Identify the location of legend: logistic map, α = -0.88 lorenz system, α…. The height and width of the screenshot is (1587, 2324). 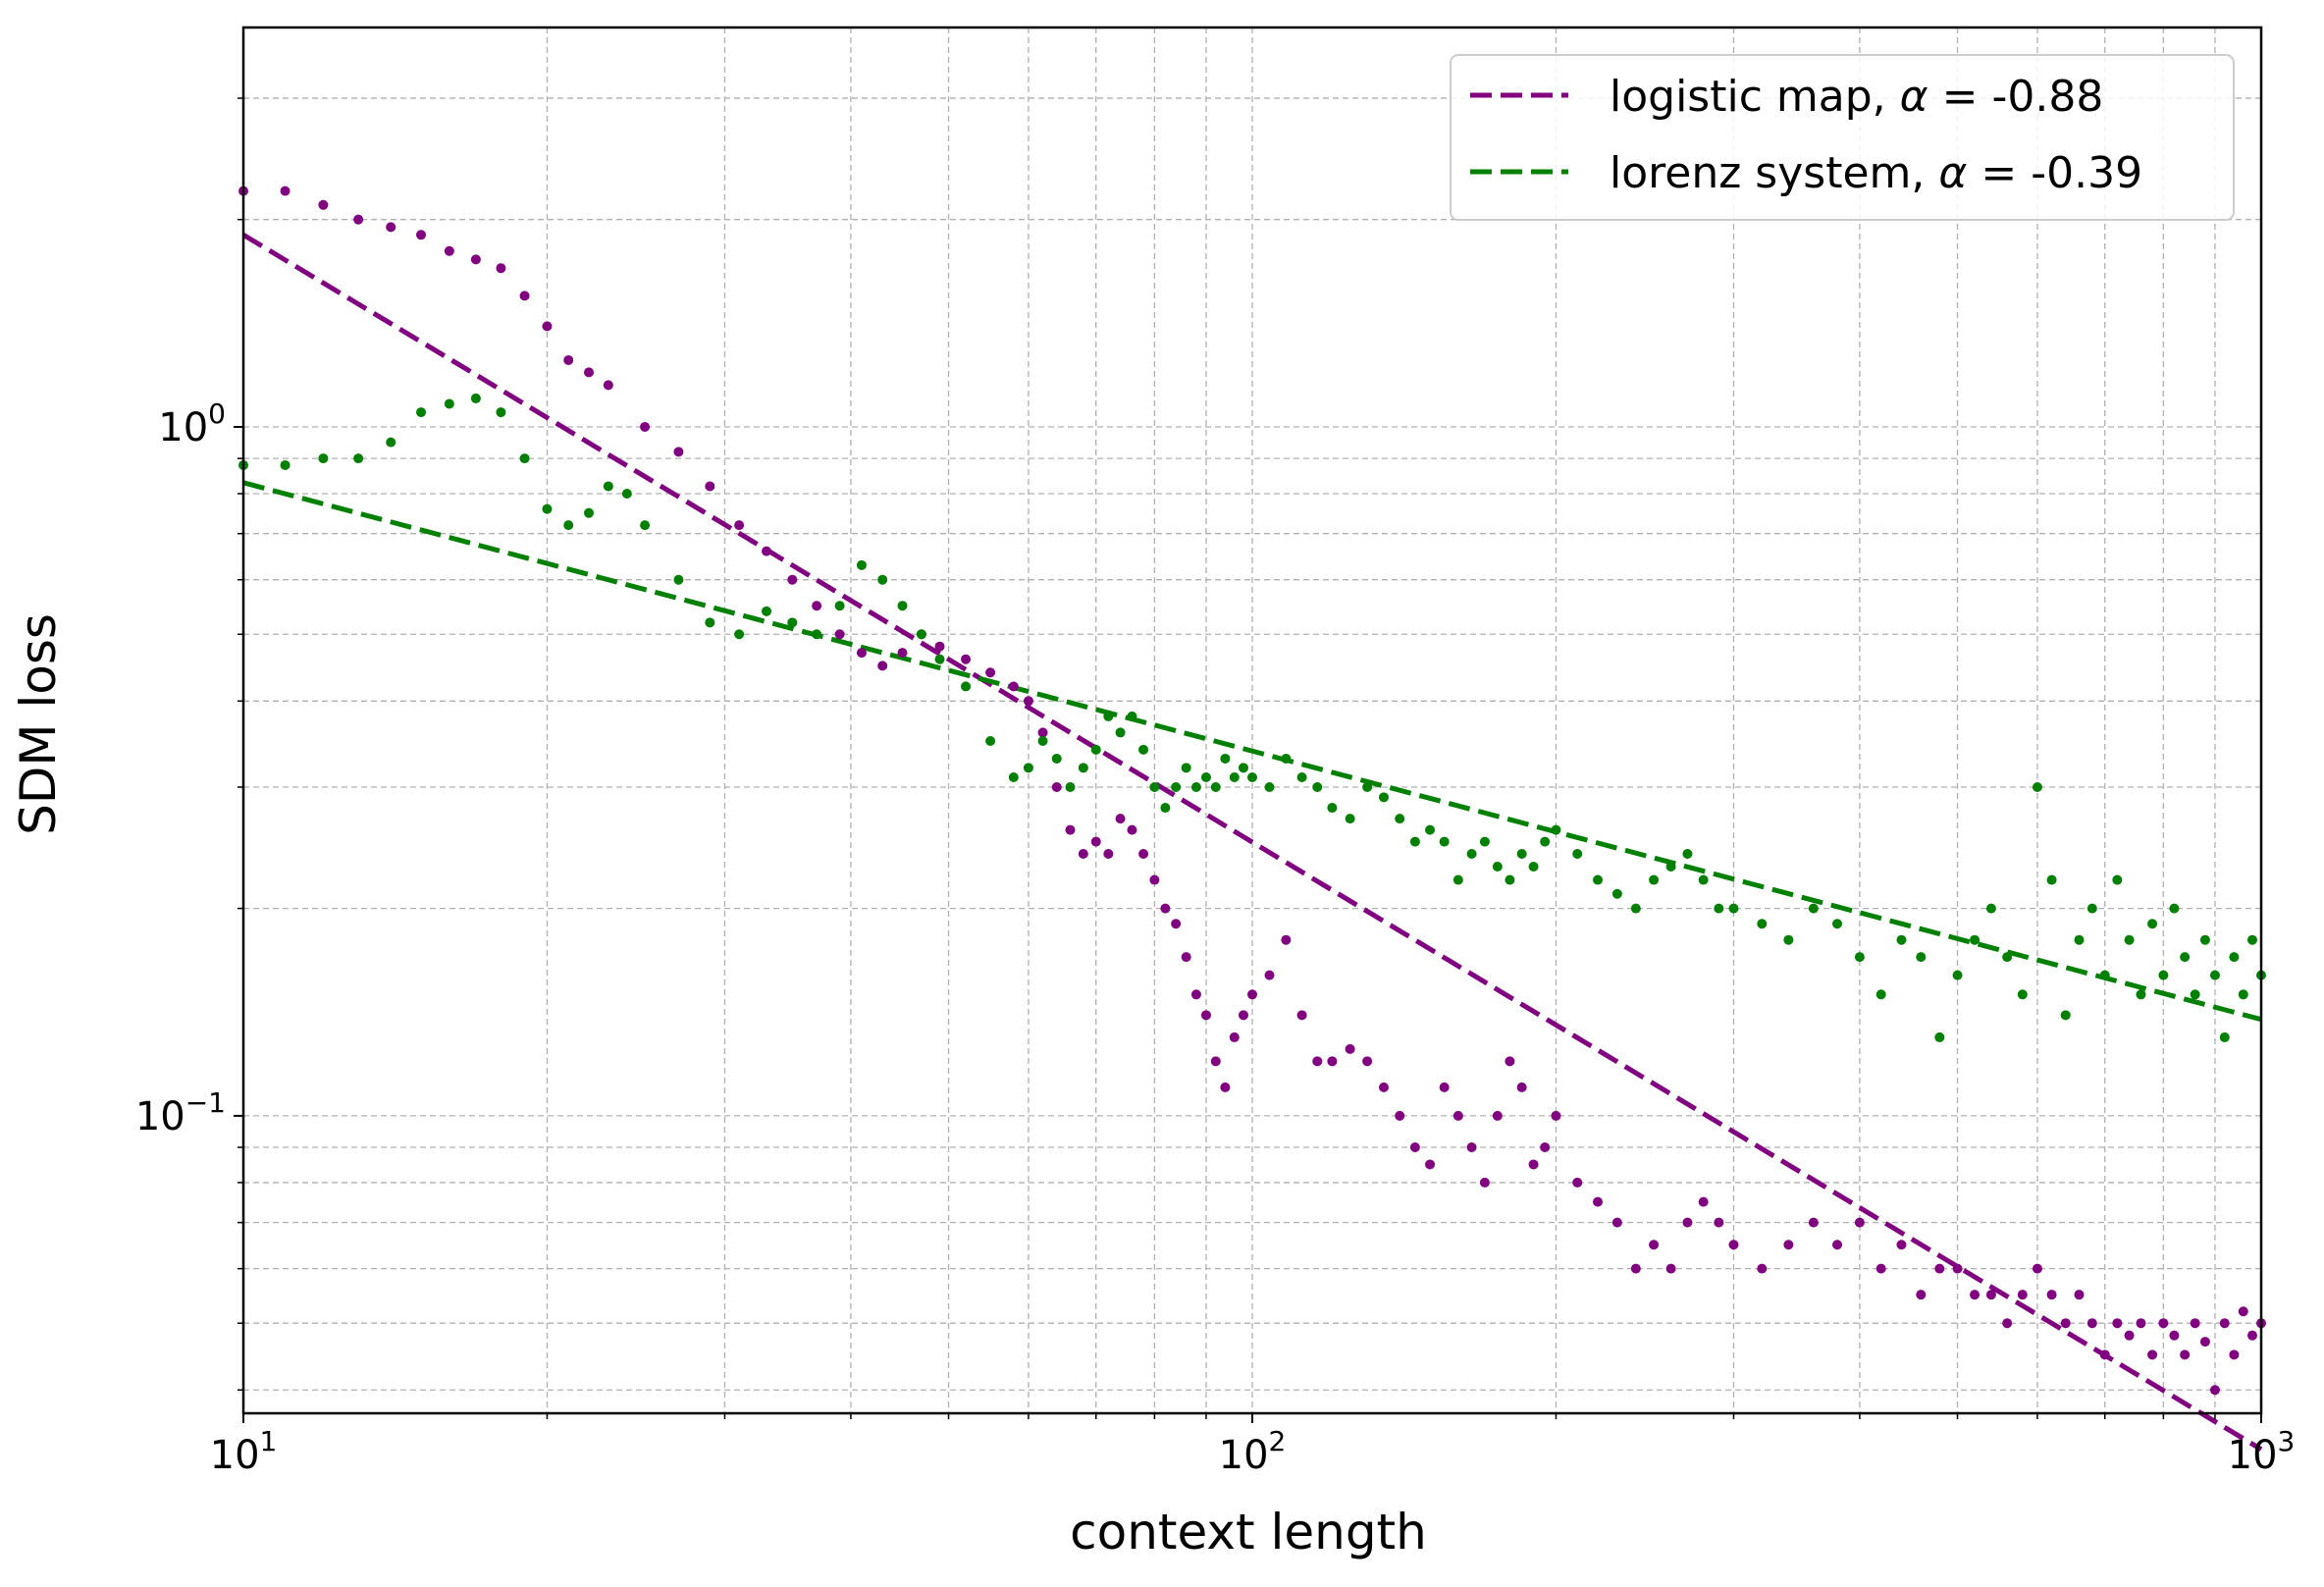
(1843, 137).